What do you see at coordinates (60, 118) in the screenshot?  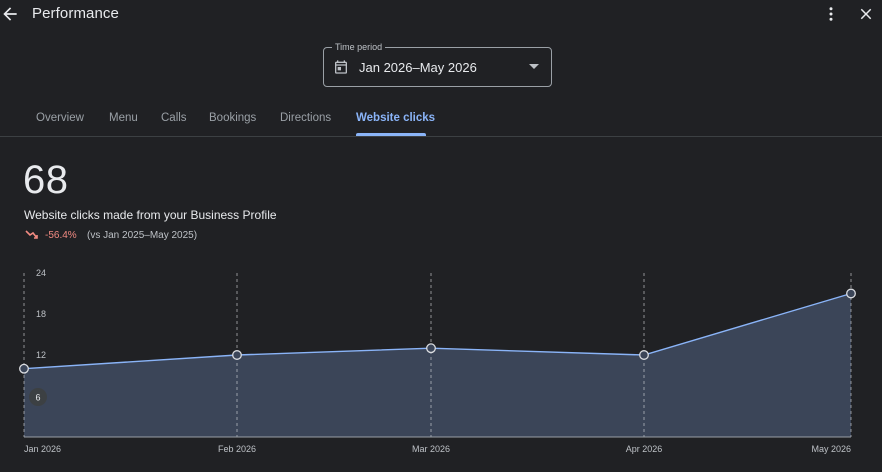 I see `tab-overview: Overview` at bounding box center [60, 118].